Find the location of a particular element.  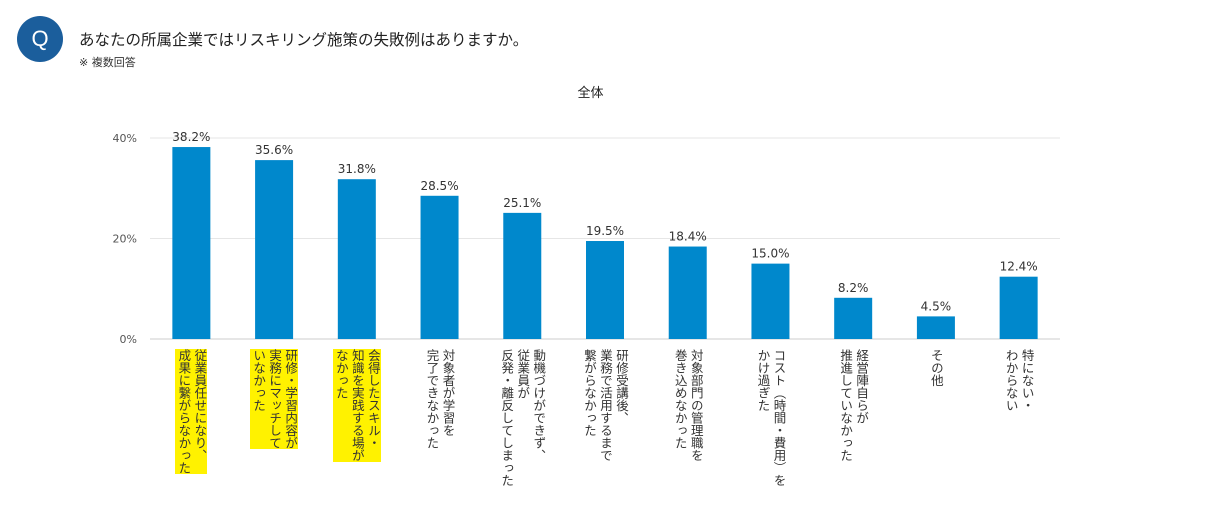

question-badge: Q is located at coordinates (40, 39).